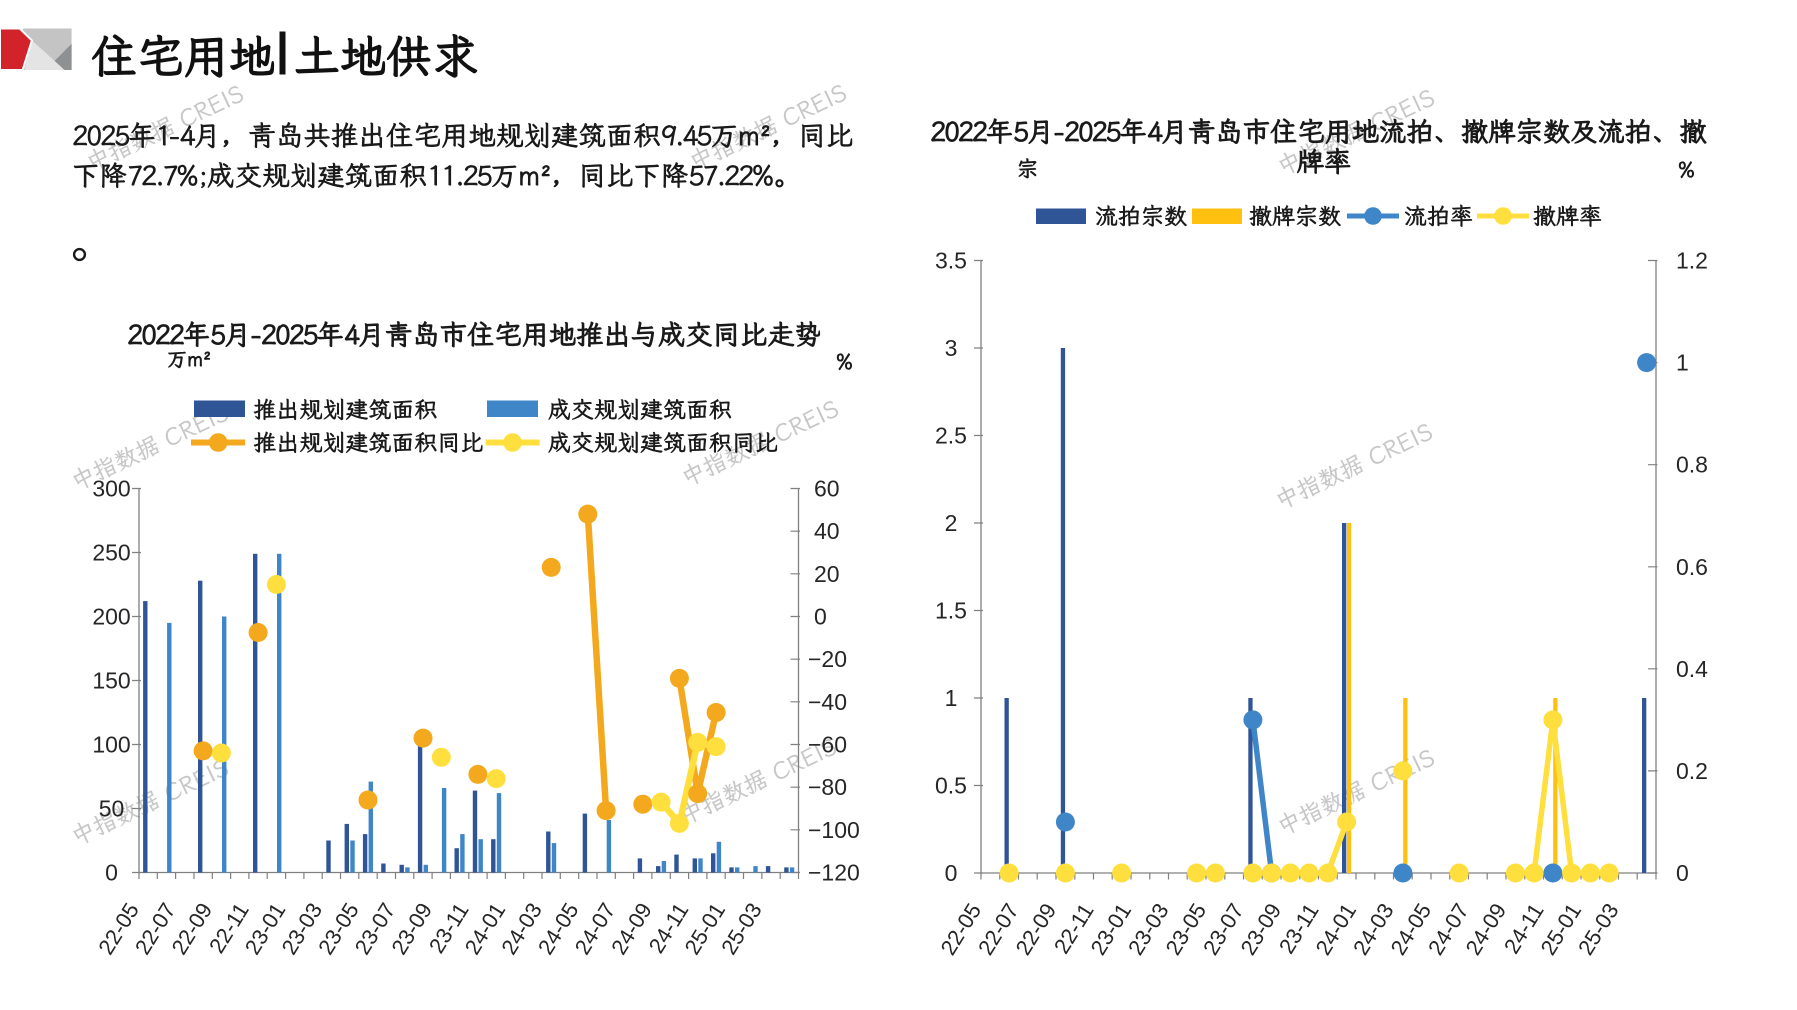 The height and width of the screenshot is (1010, 1797). What do you see at coordinates (951, 523) in the screenshot?
I see `svg-text: 2` at bounding box center [951, 523].